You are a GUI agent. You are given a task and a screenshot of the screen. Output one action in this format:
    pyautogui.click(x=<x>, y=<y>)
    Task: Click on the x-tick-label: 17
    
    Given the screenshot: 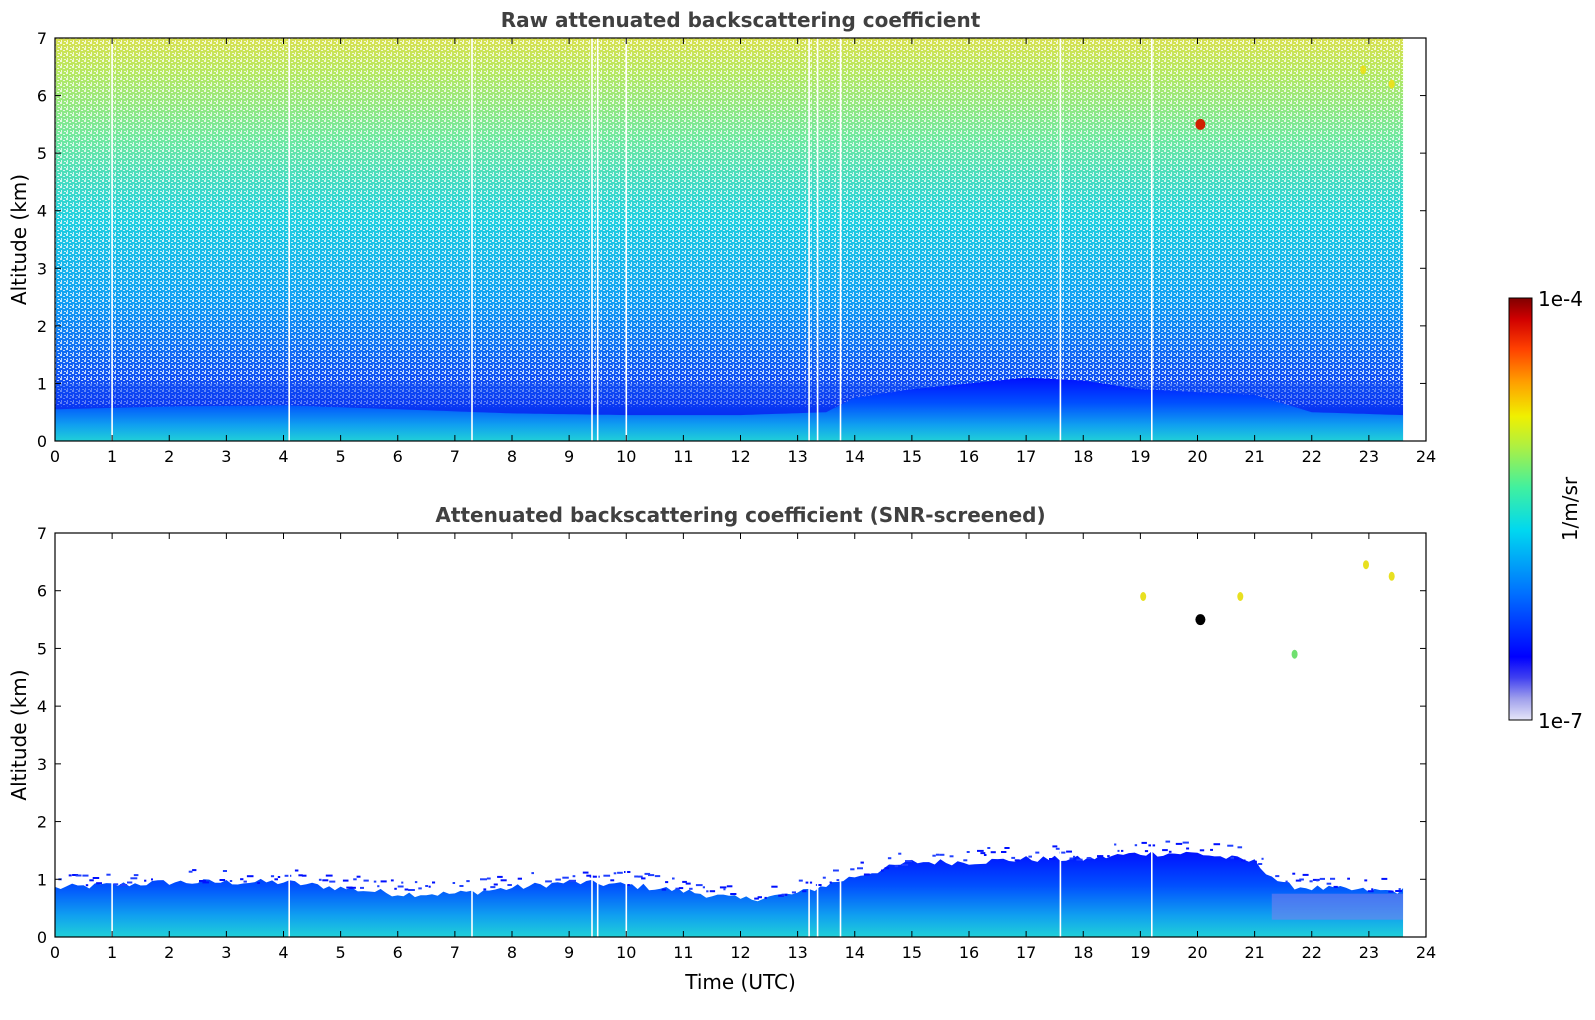 What is the action you would take?
    pyautogui.click(x=1026, y=952)
    